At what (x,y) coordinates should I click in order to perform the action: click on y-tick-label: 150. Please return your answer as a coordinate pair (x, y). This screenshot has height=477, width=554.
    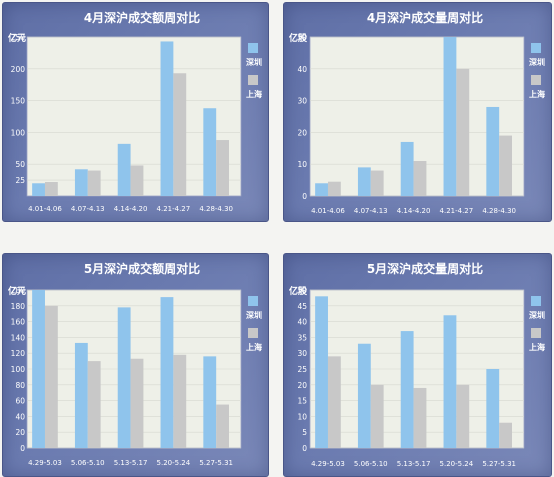
    Looking at the image, I should click on (18, 101).